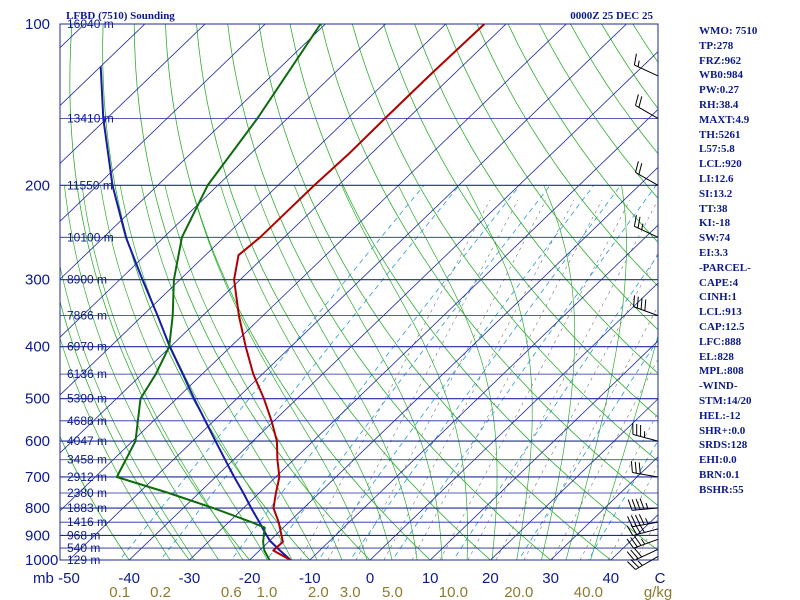  Describe the element at coordinates (713, 208) in the screenshot. I see `index-entry: TT:38` at that location.